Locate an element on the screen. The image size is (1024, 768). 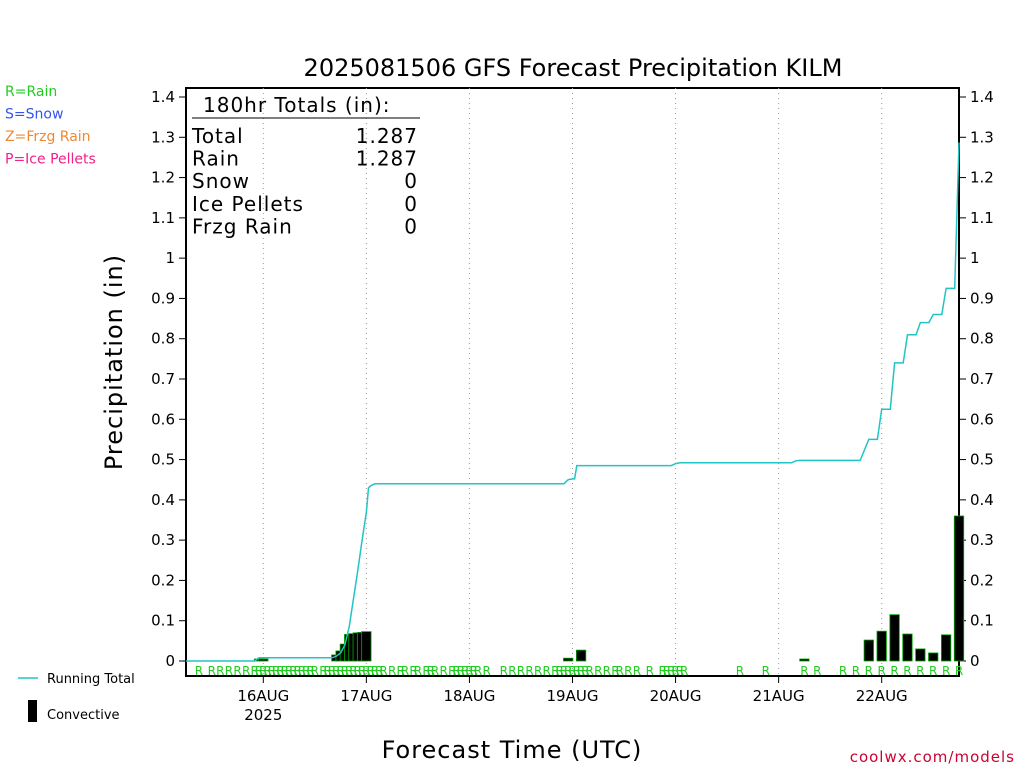
x-tick-label: 16AUG is located at coordinates (263, 696).